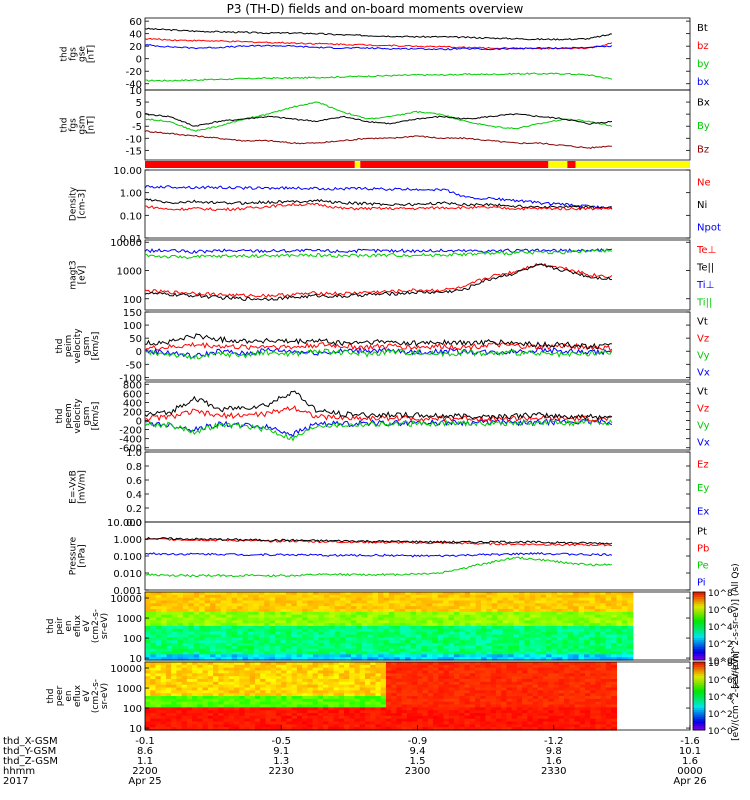 Image resolution: width=750 pixels, height=800 pixels. I want to click on x-row-label: thd_Z-GSM, so click(30, 761).